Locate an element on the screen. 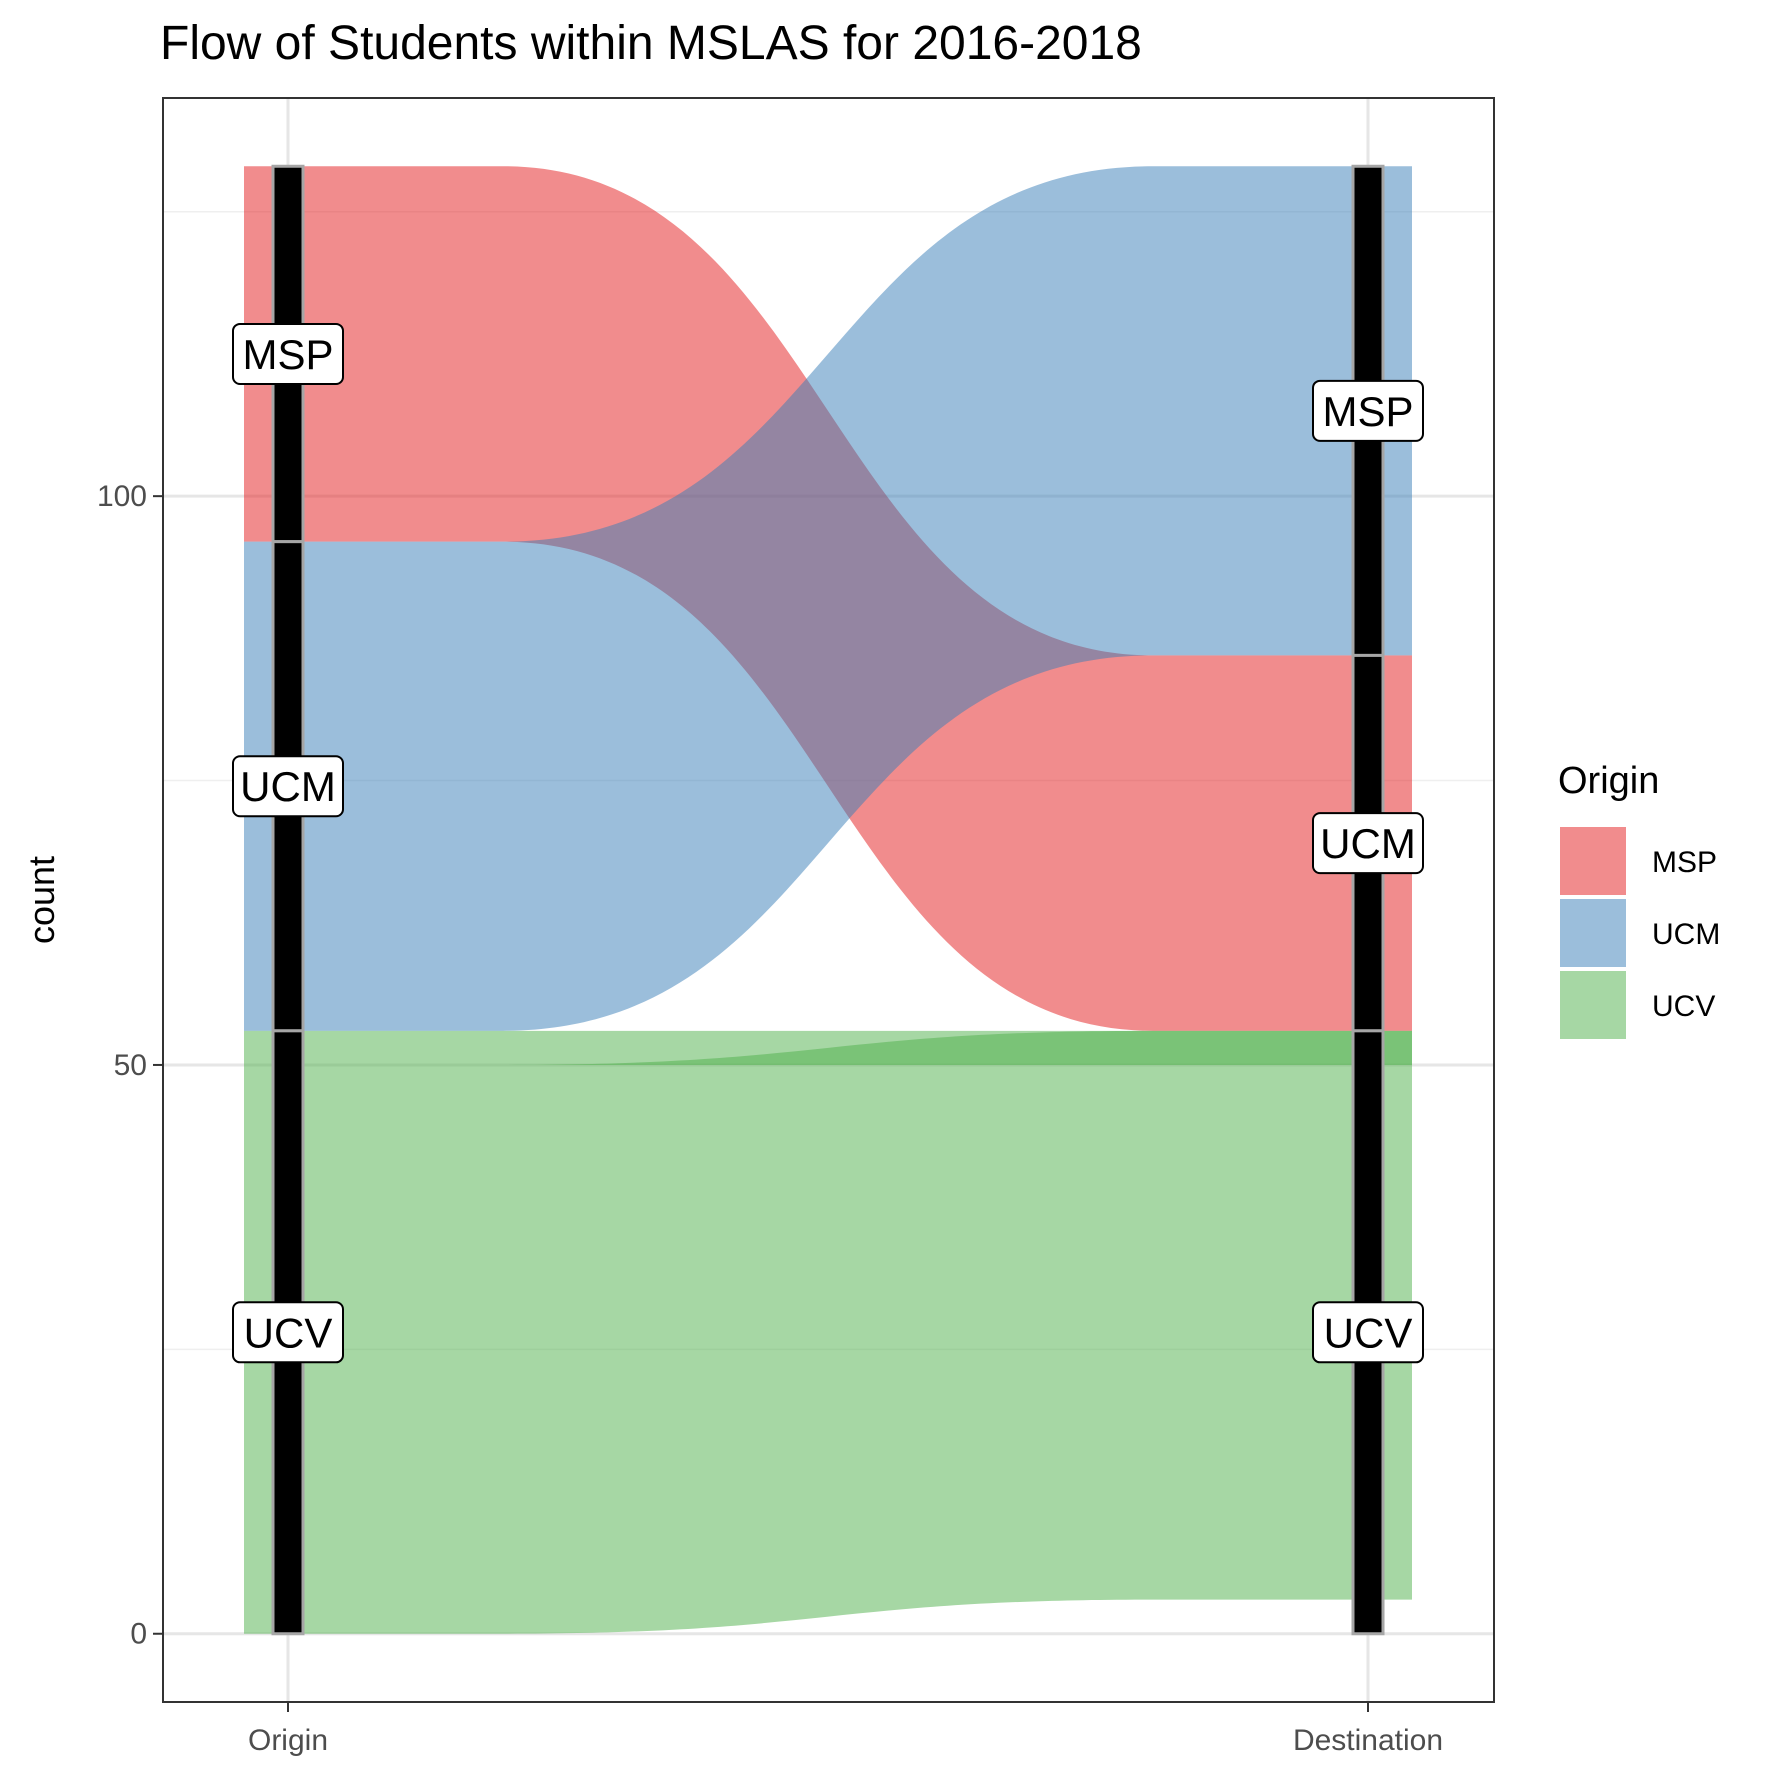  destination-label-msp: MSP is located at coordinates (1367, 411).